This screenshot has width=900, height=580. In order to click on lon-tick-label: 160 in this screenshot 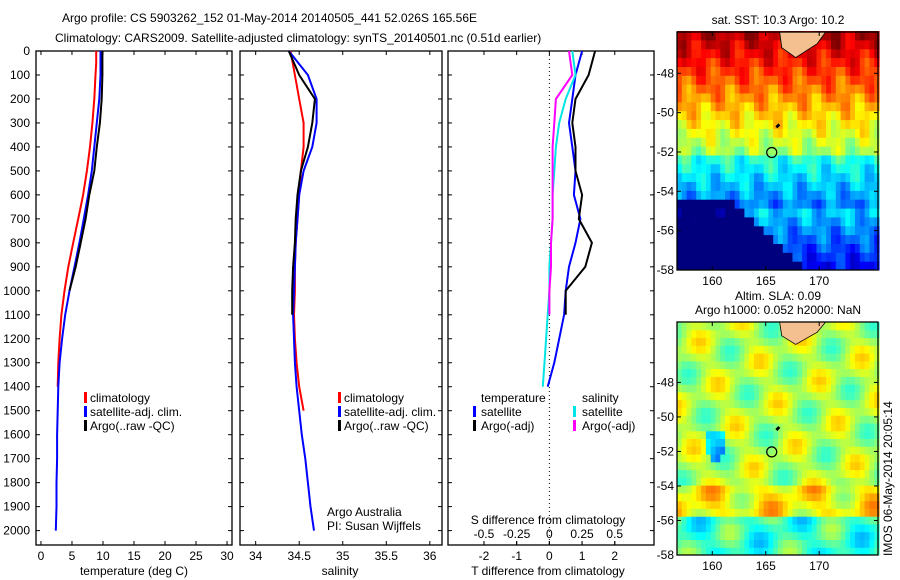, I will do `click(712, 281)`.